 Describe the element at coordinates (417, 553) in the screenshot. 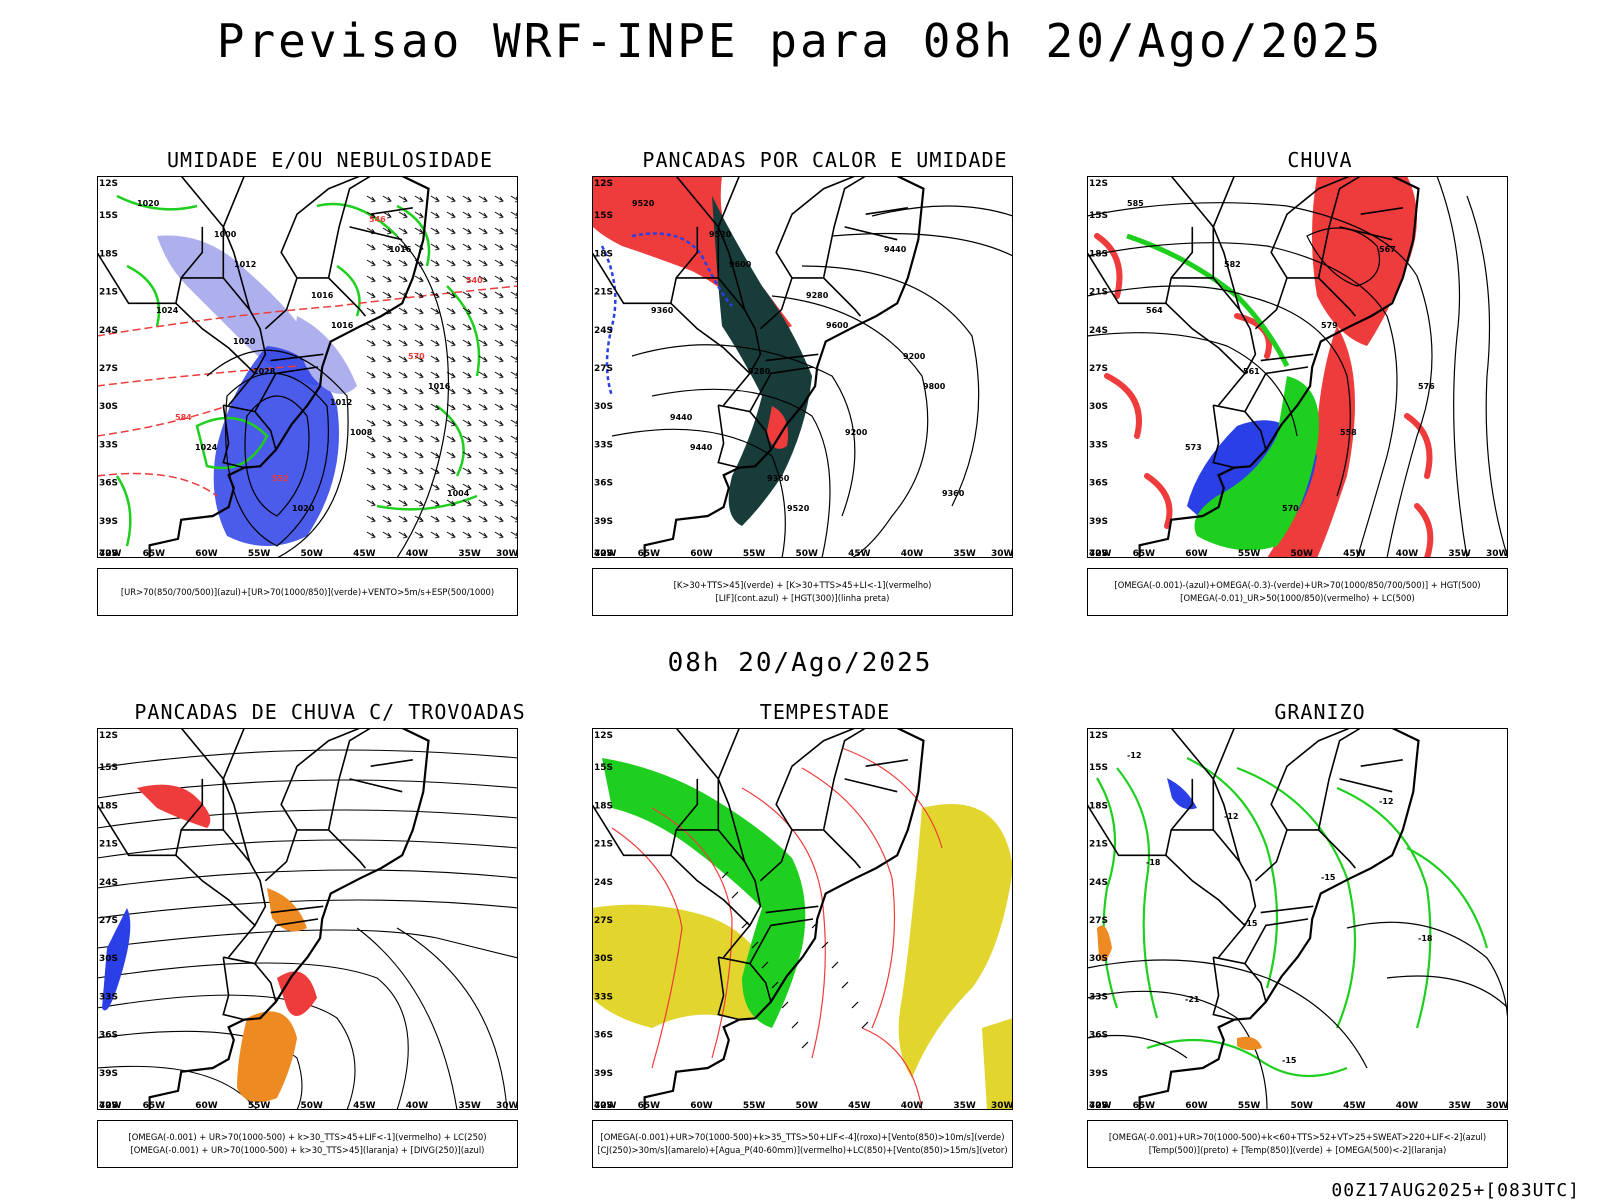

I see `lon-tick-label: 40W` at that location.